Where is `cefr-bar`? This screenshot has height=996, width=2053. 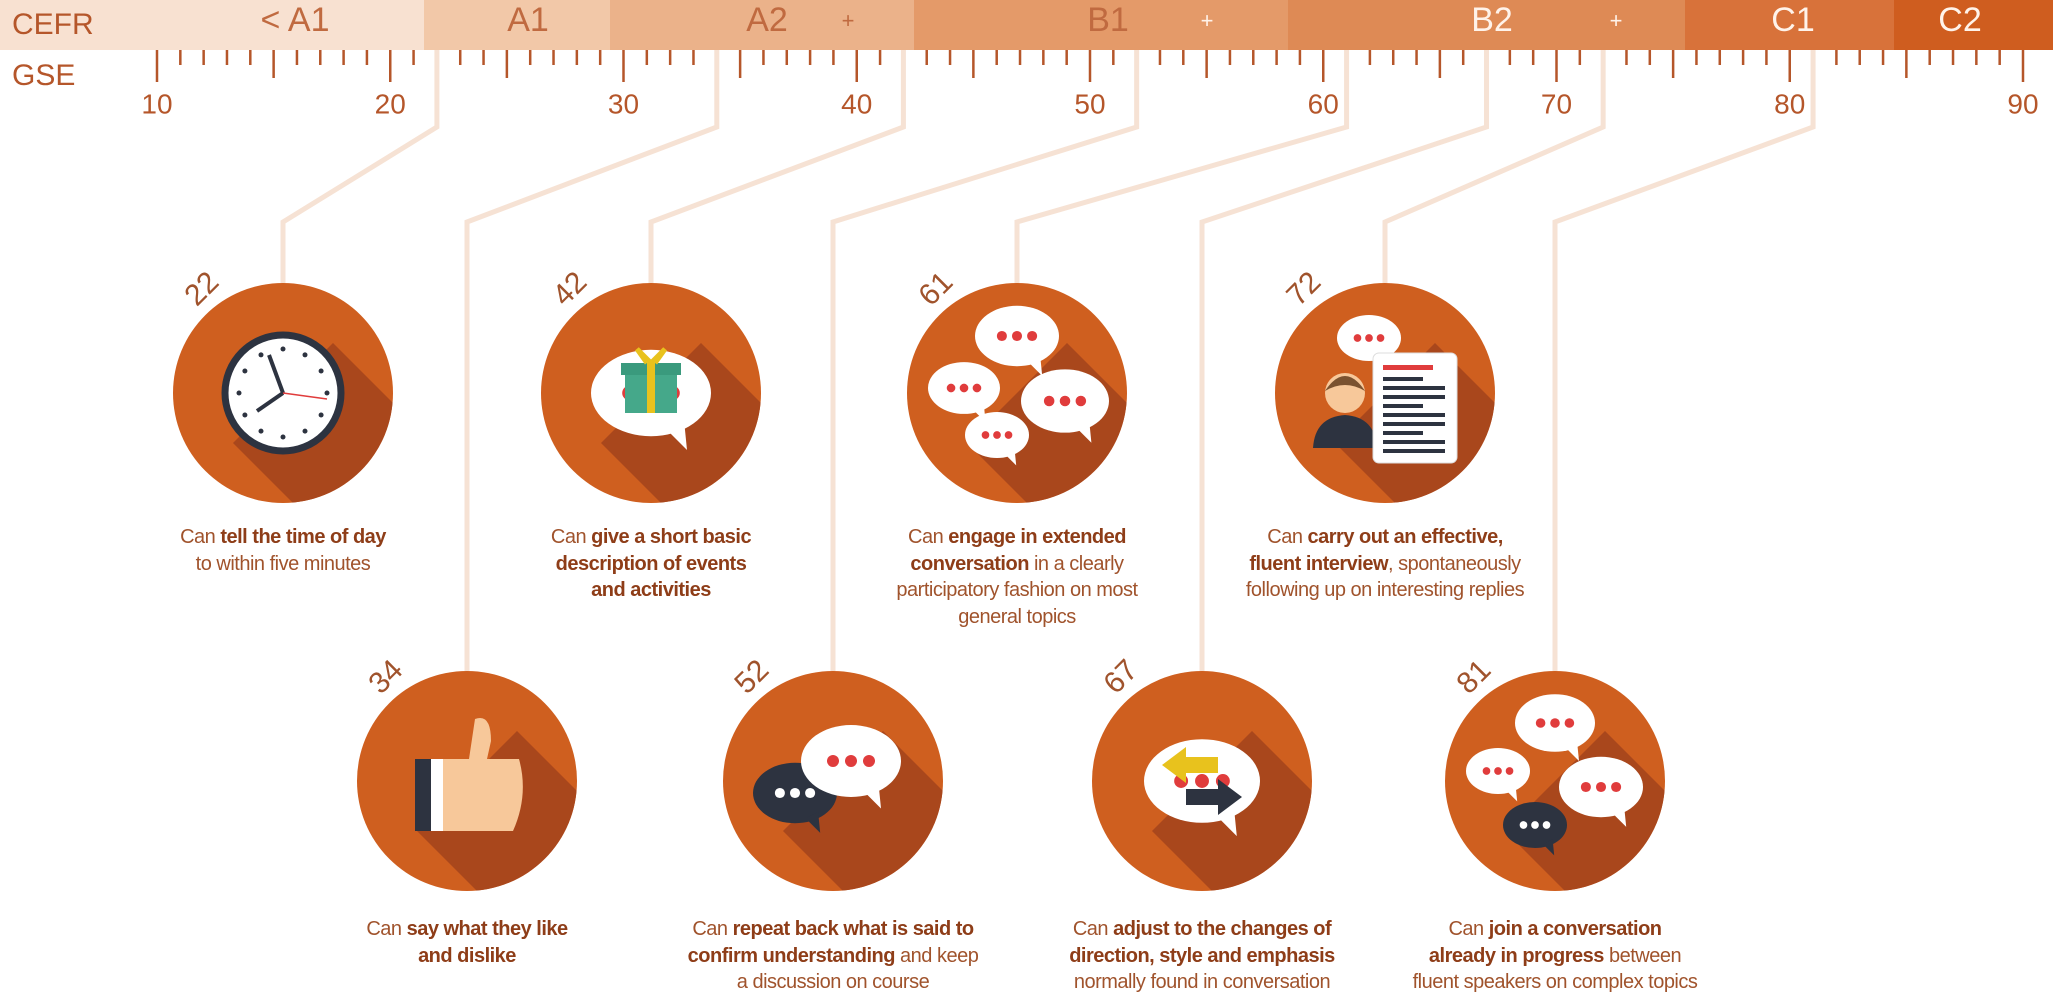
cefr-bar is located at coordinates (1026, 25).